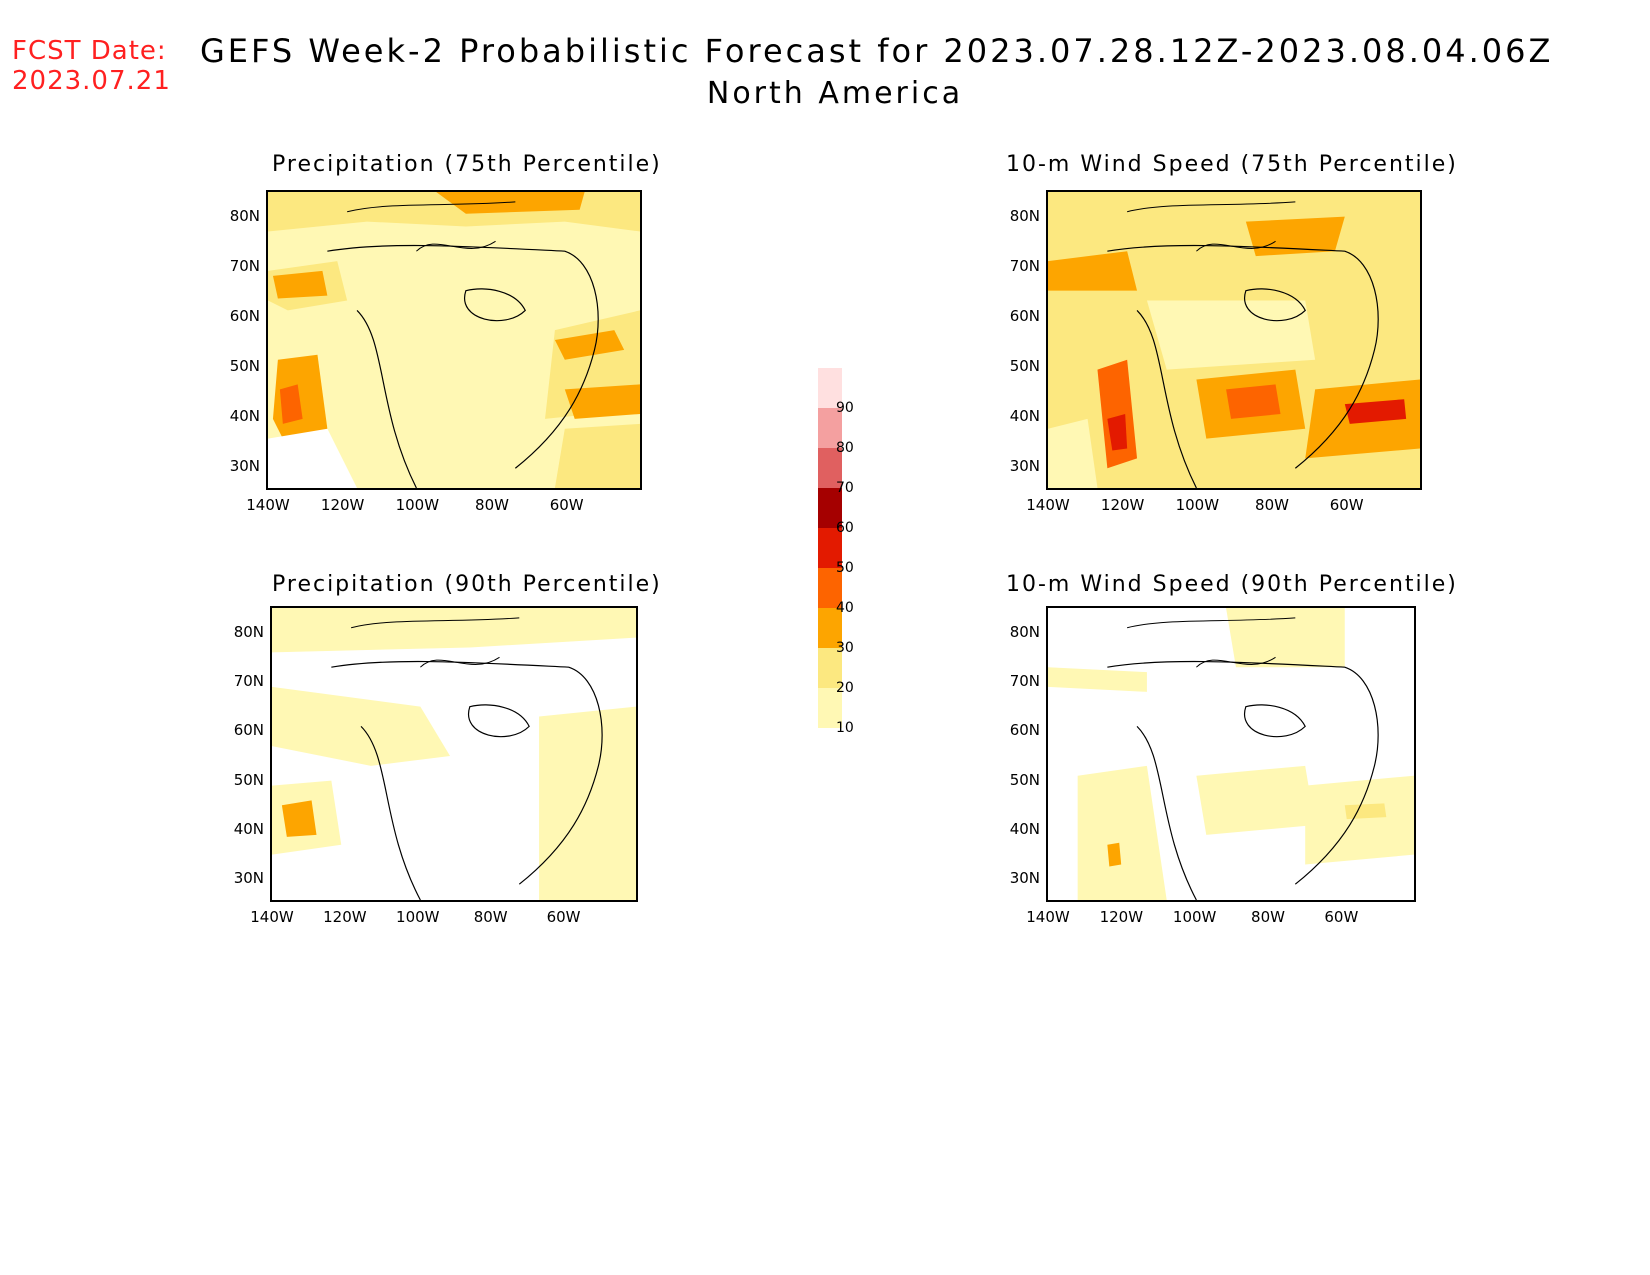 This screenshot has width=1650, height=1275. I want to click on colorbar-level-label: 20, so click(845, 688).